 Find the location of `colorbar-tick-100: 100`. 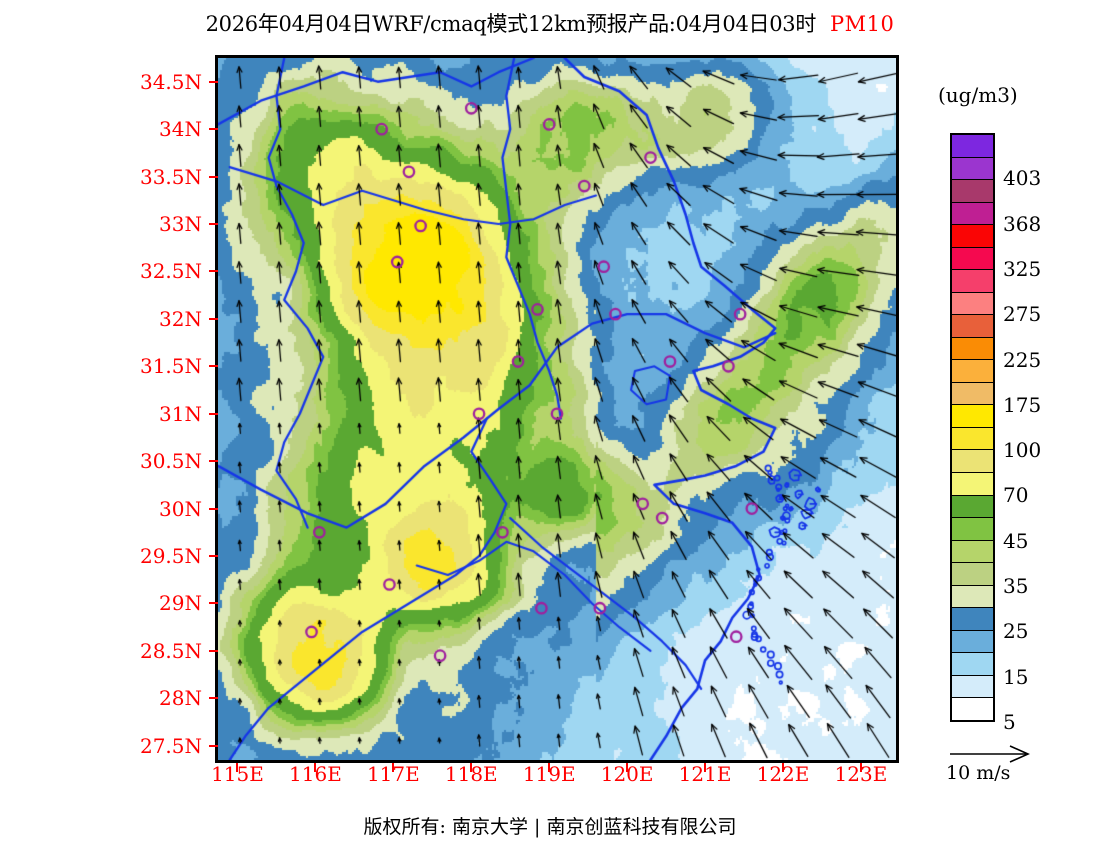

colorbar-tick-100: 100 is located at coordinates (1022, 450).